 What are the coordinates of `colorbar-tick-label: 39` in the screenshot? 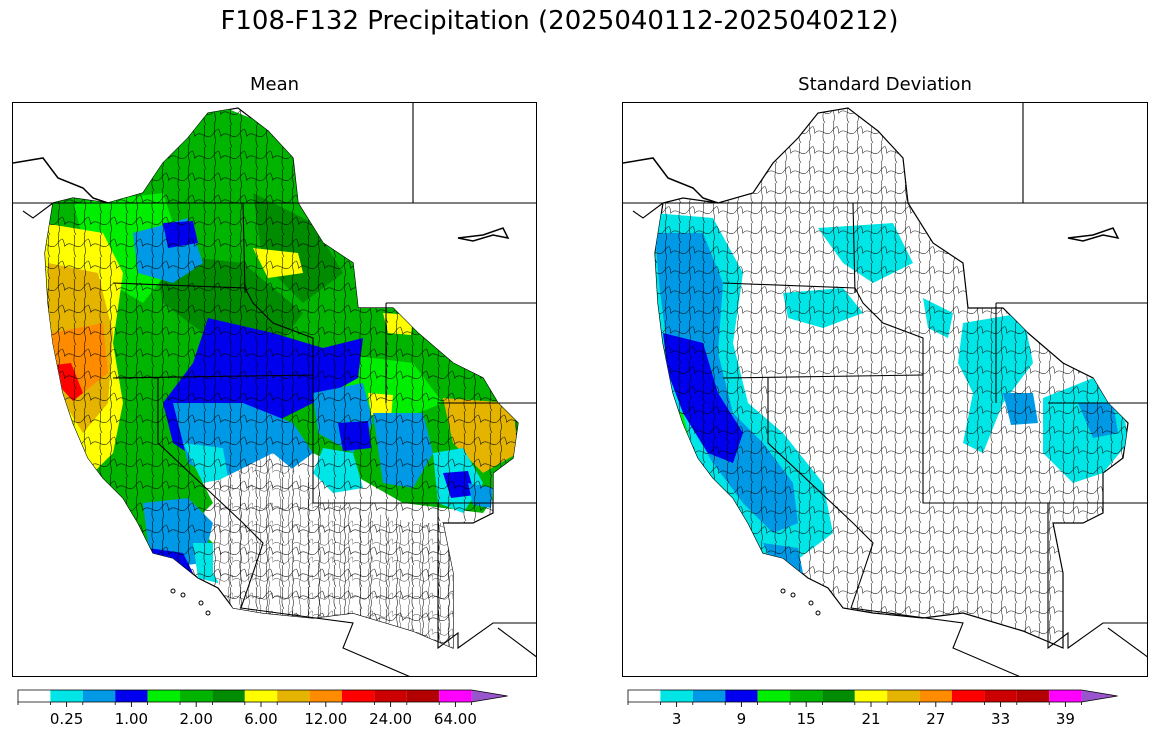 It's located at (1065, 719).